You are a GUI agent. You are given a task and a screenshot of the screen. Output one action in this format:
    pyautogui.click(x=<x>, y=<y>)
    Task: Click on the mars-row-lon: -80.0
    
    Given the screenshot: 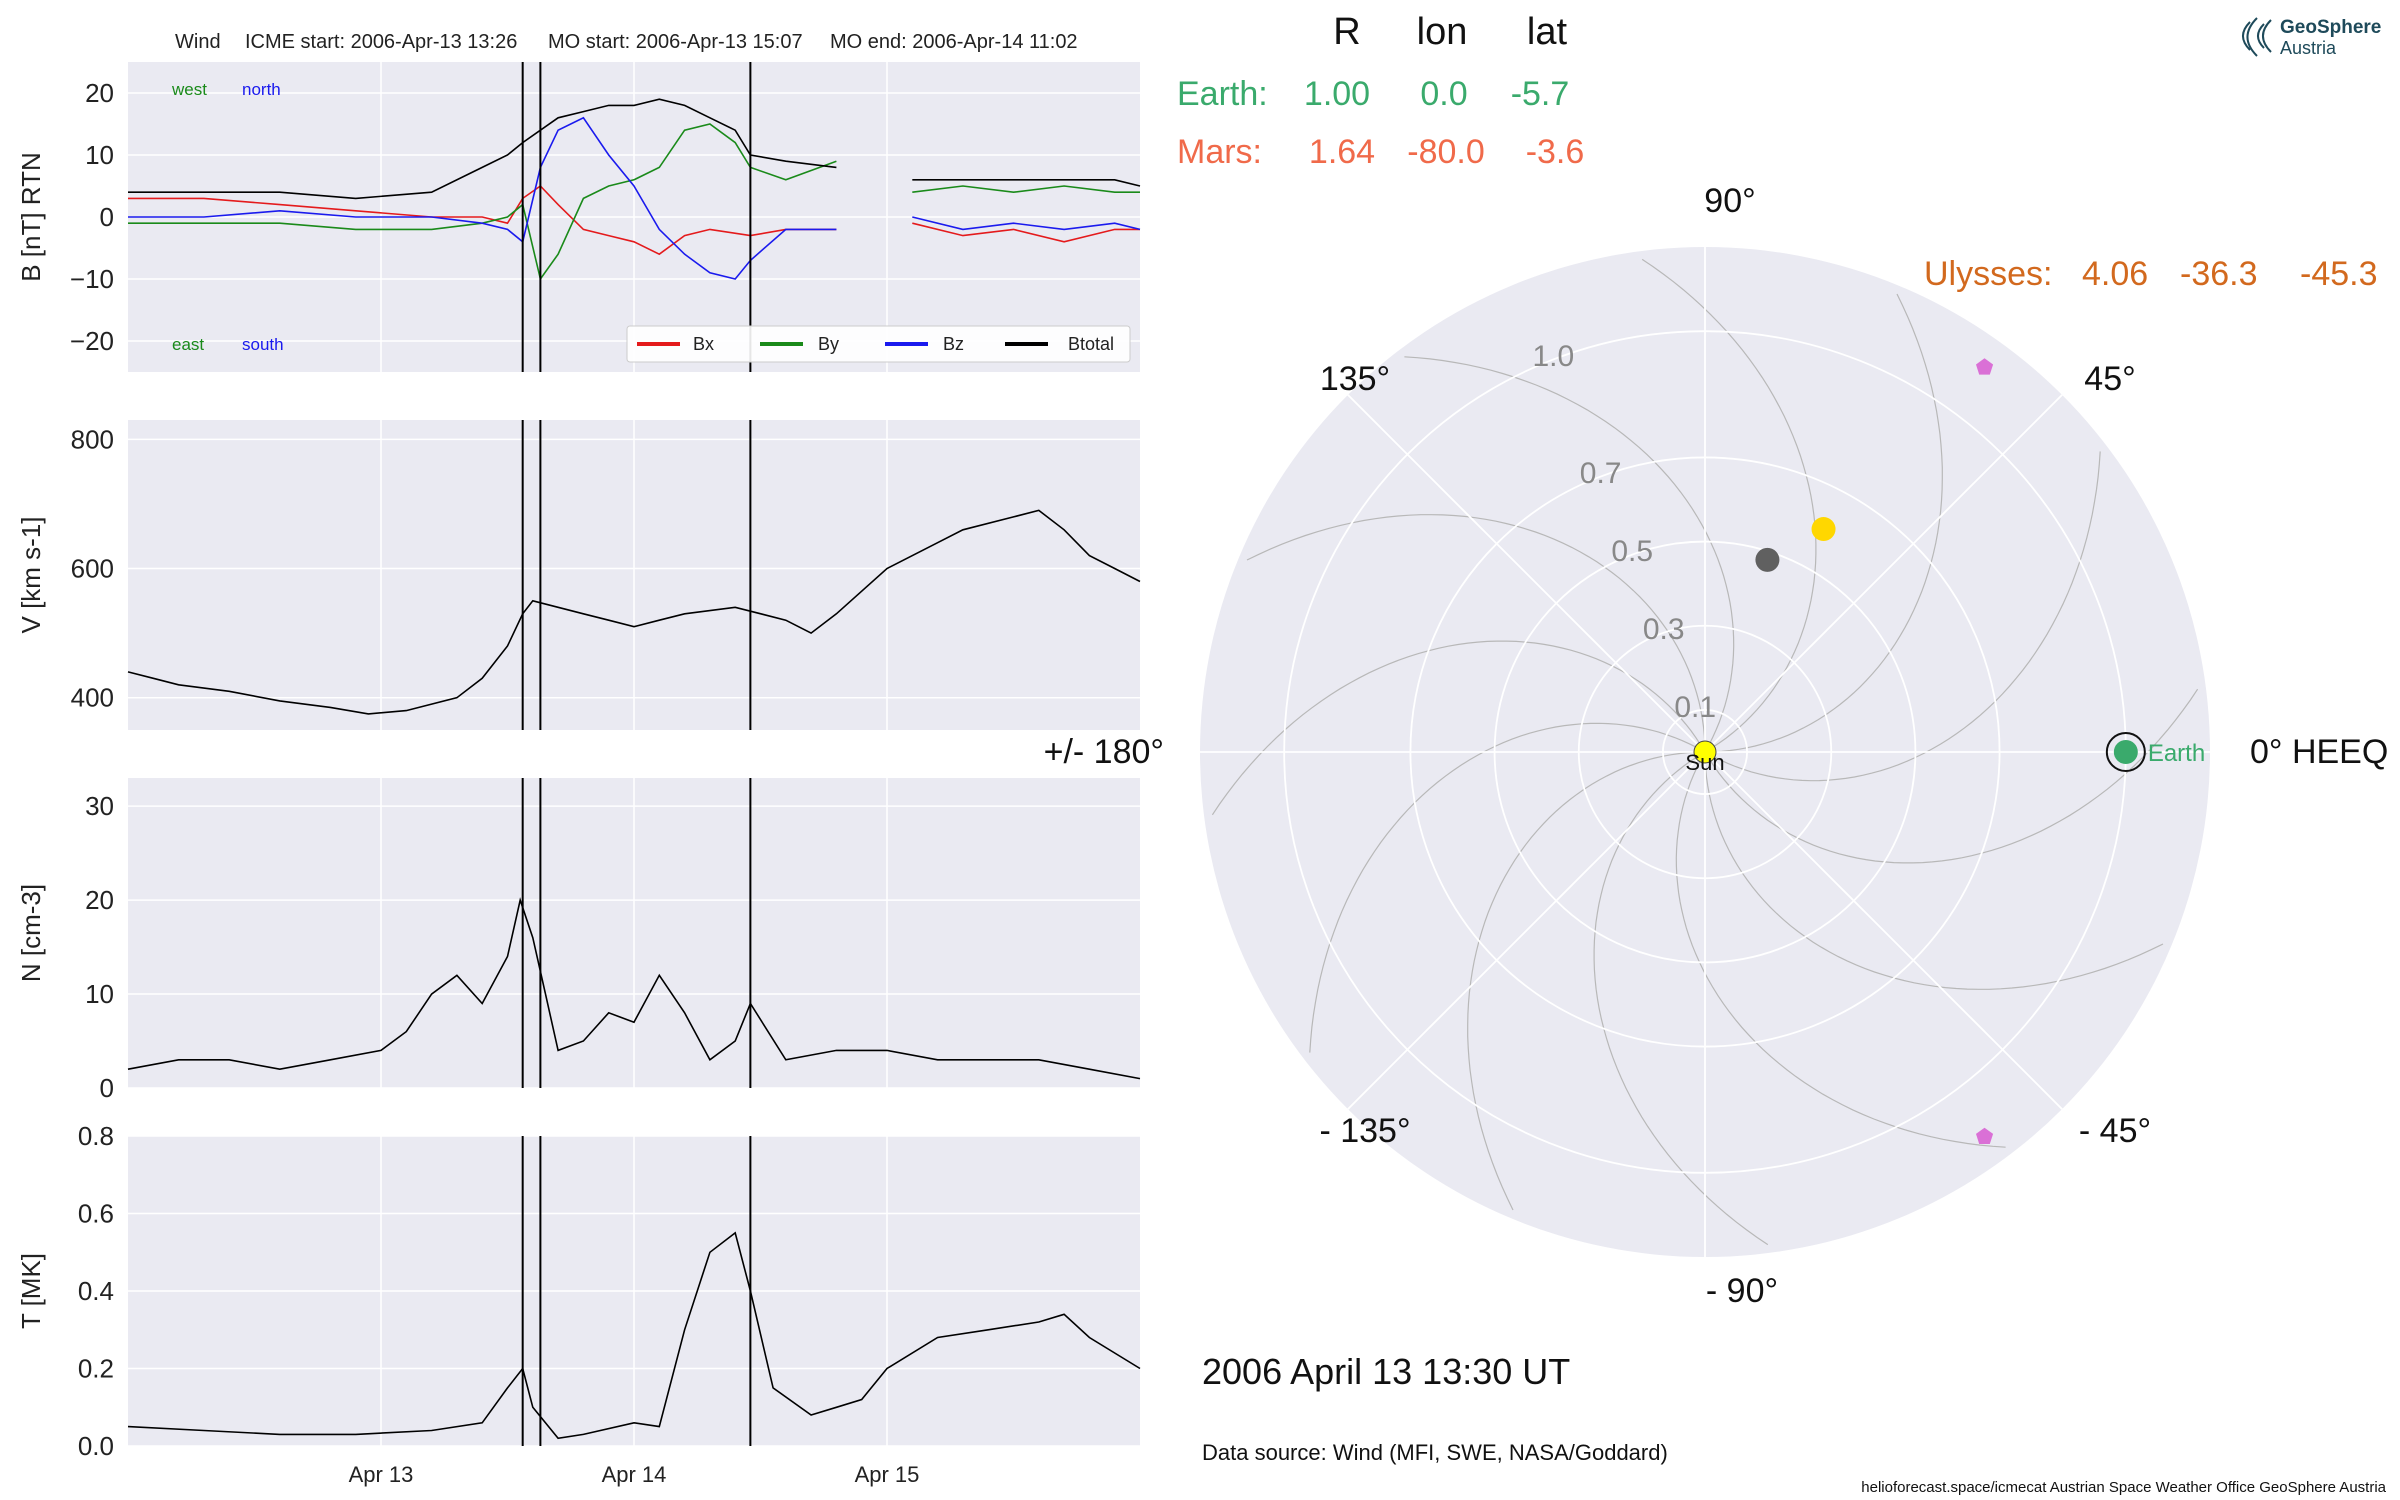 What is the action you would take?
    pyautogui.click(x=1446, y=152)
    